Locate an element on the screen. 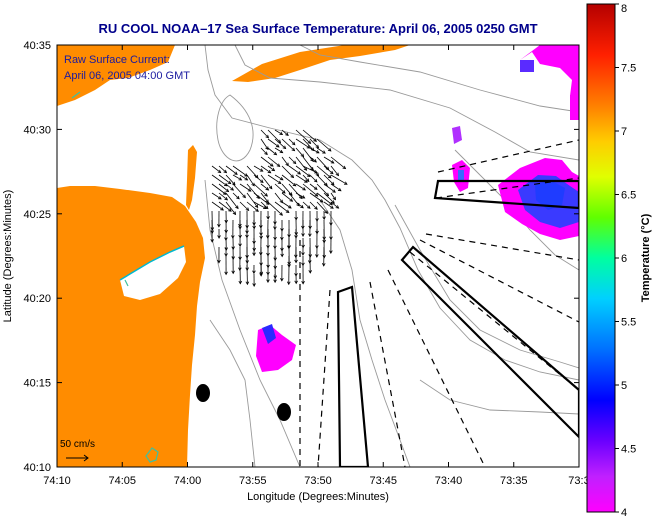  land-staten-island is located at coordinates (116, 75).